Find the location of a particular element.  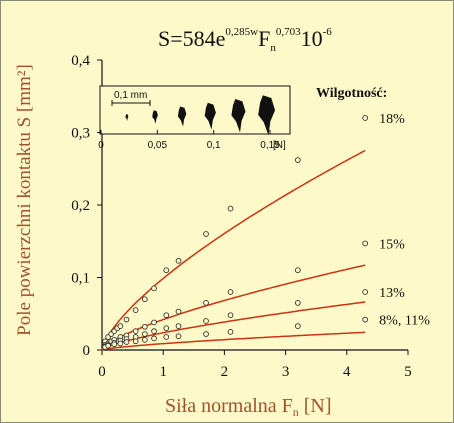

series-label: 15% is located at coordinates (392, 244).